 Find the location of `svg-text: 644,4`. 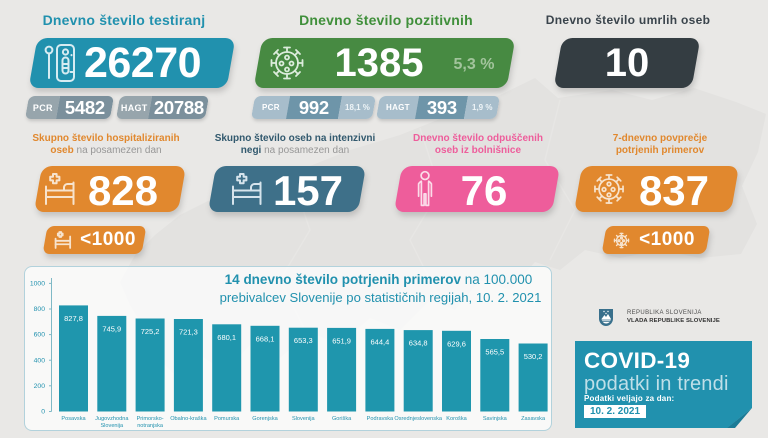

svg-text: 644,4 is located at coordinates (380, 341).